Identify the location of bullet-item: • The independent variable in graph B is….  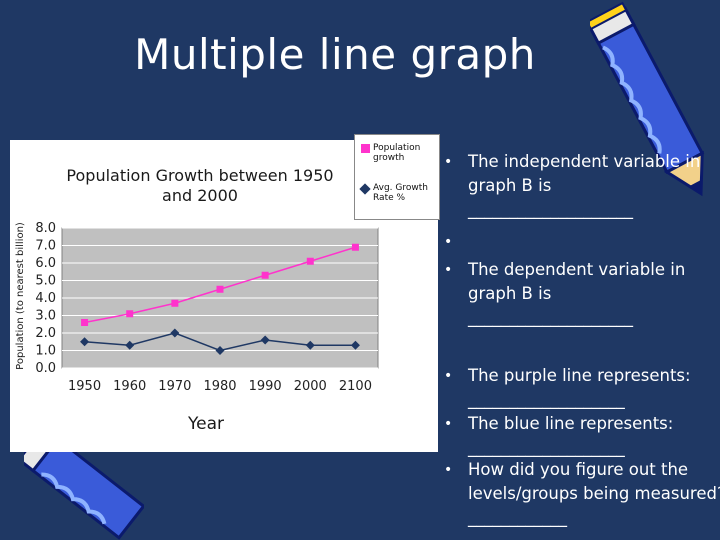
(582, 186).